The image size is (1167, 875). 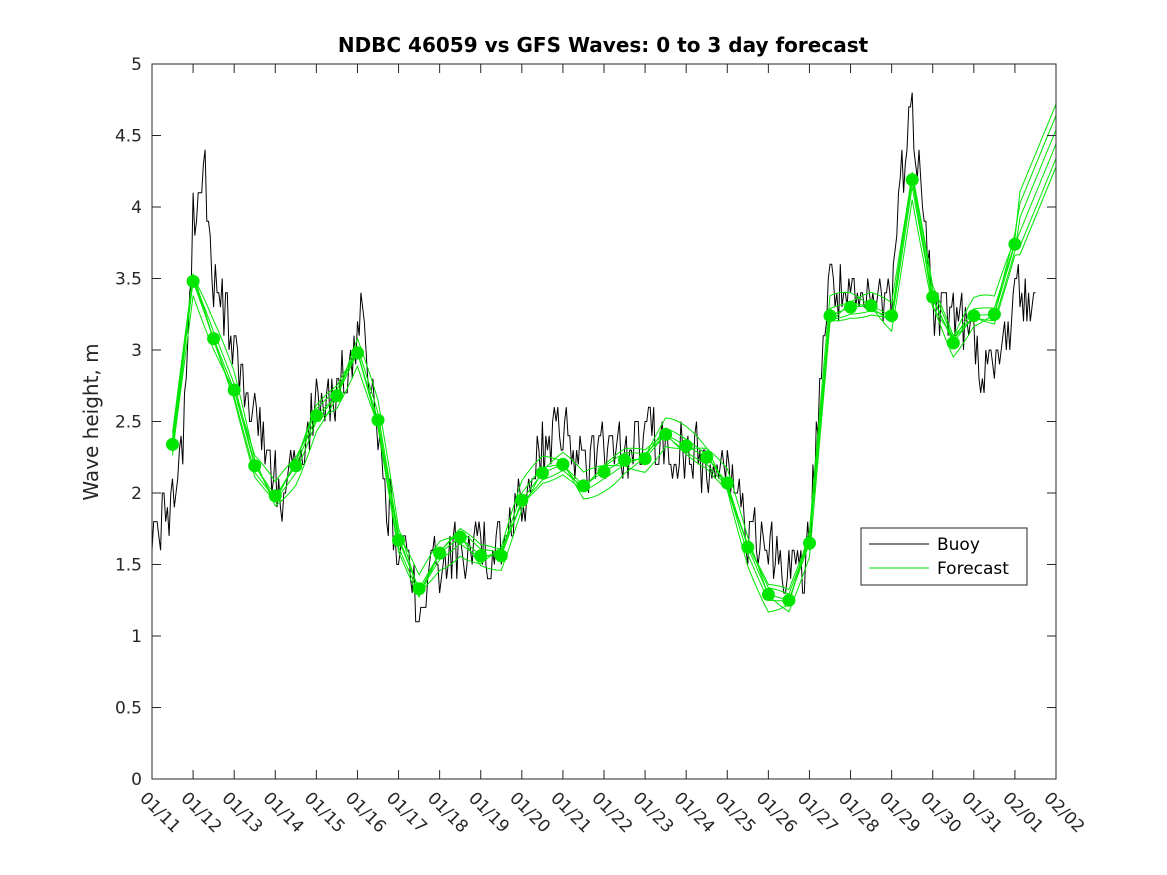 What do you see at coordinates (159, 812) in the screenshot?
I see `x-tick-label: 01/11` at bounding box center [159, 812].